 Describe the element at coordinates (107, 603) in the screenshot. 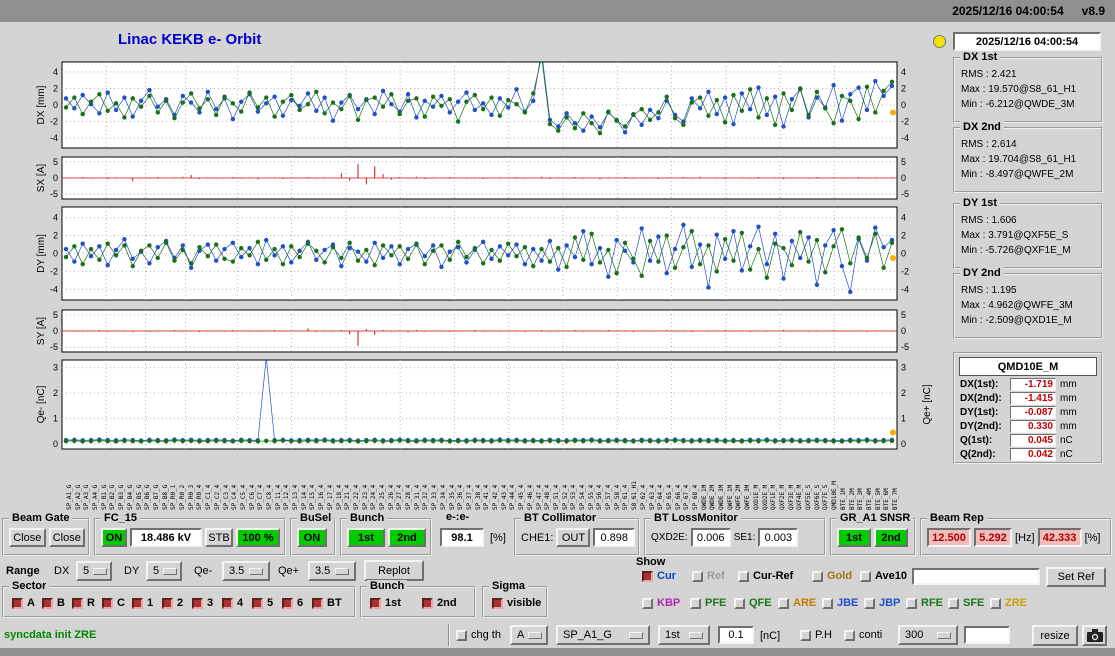

I see `sector-c-checkbox` at that location.